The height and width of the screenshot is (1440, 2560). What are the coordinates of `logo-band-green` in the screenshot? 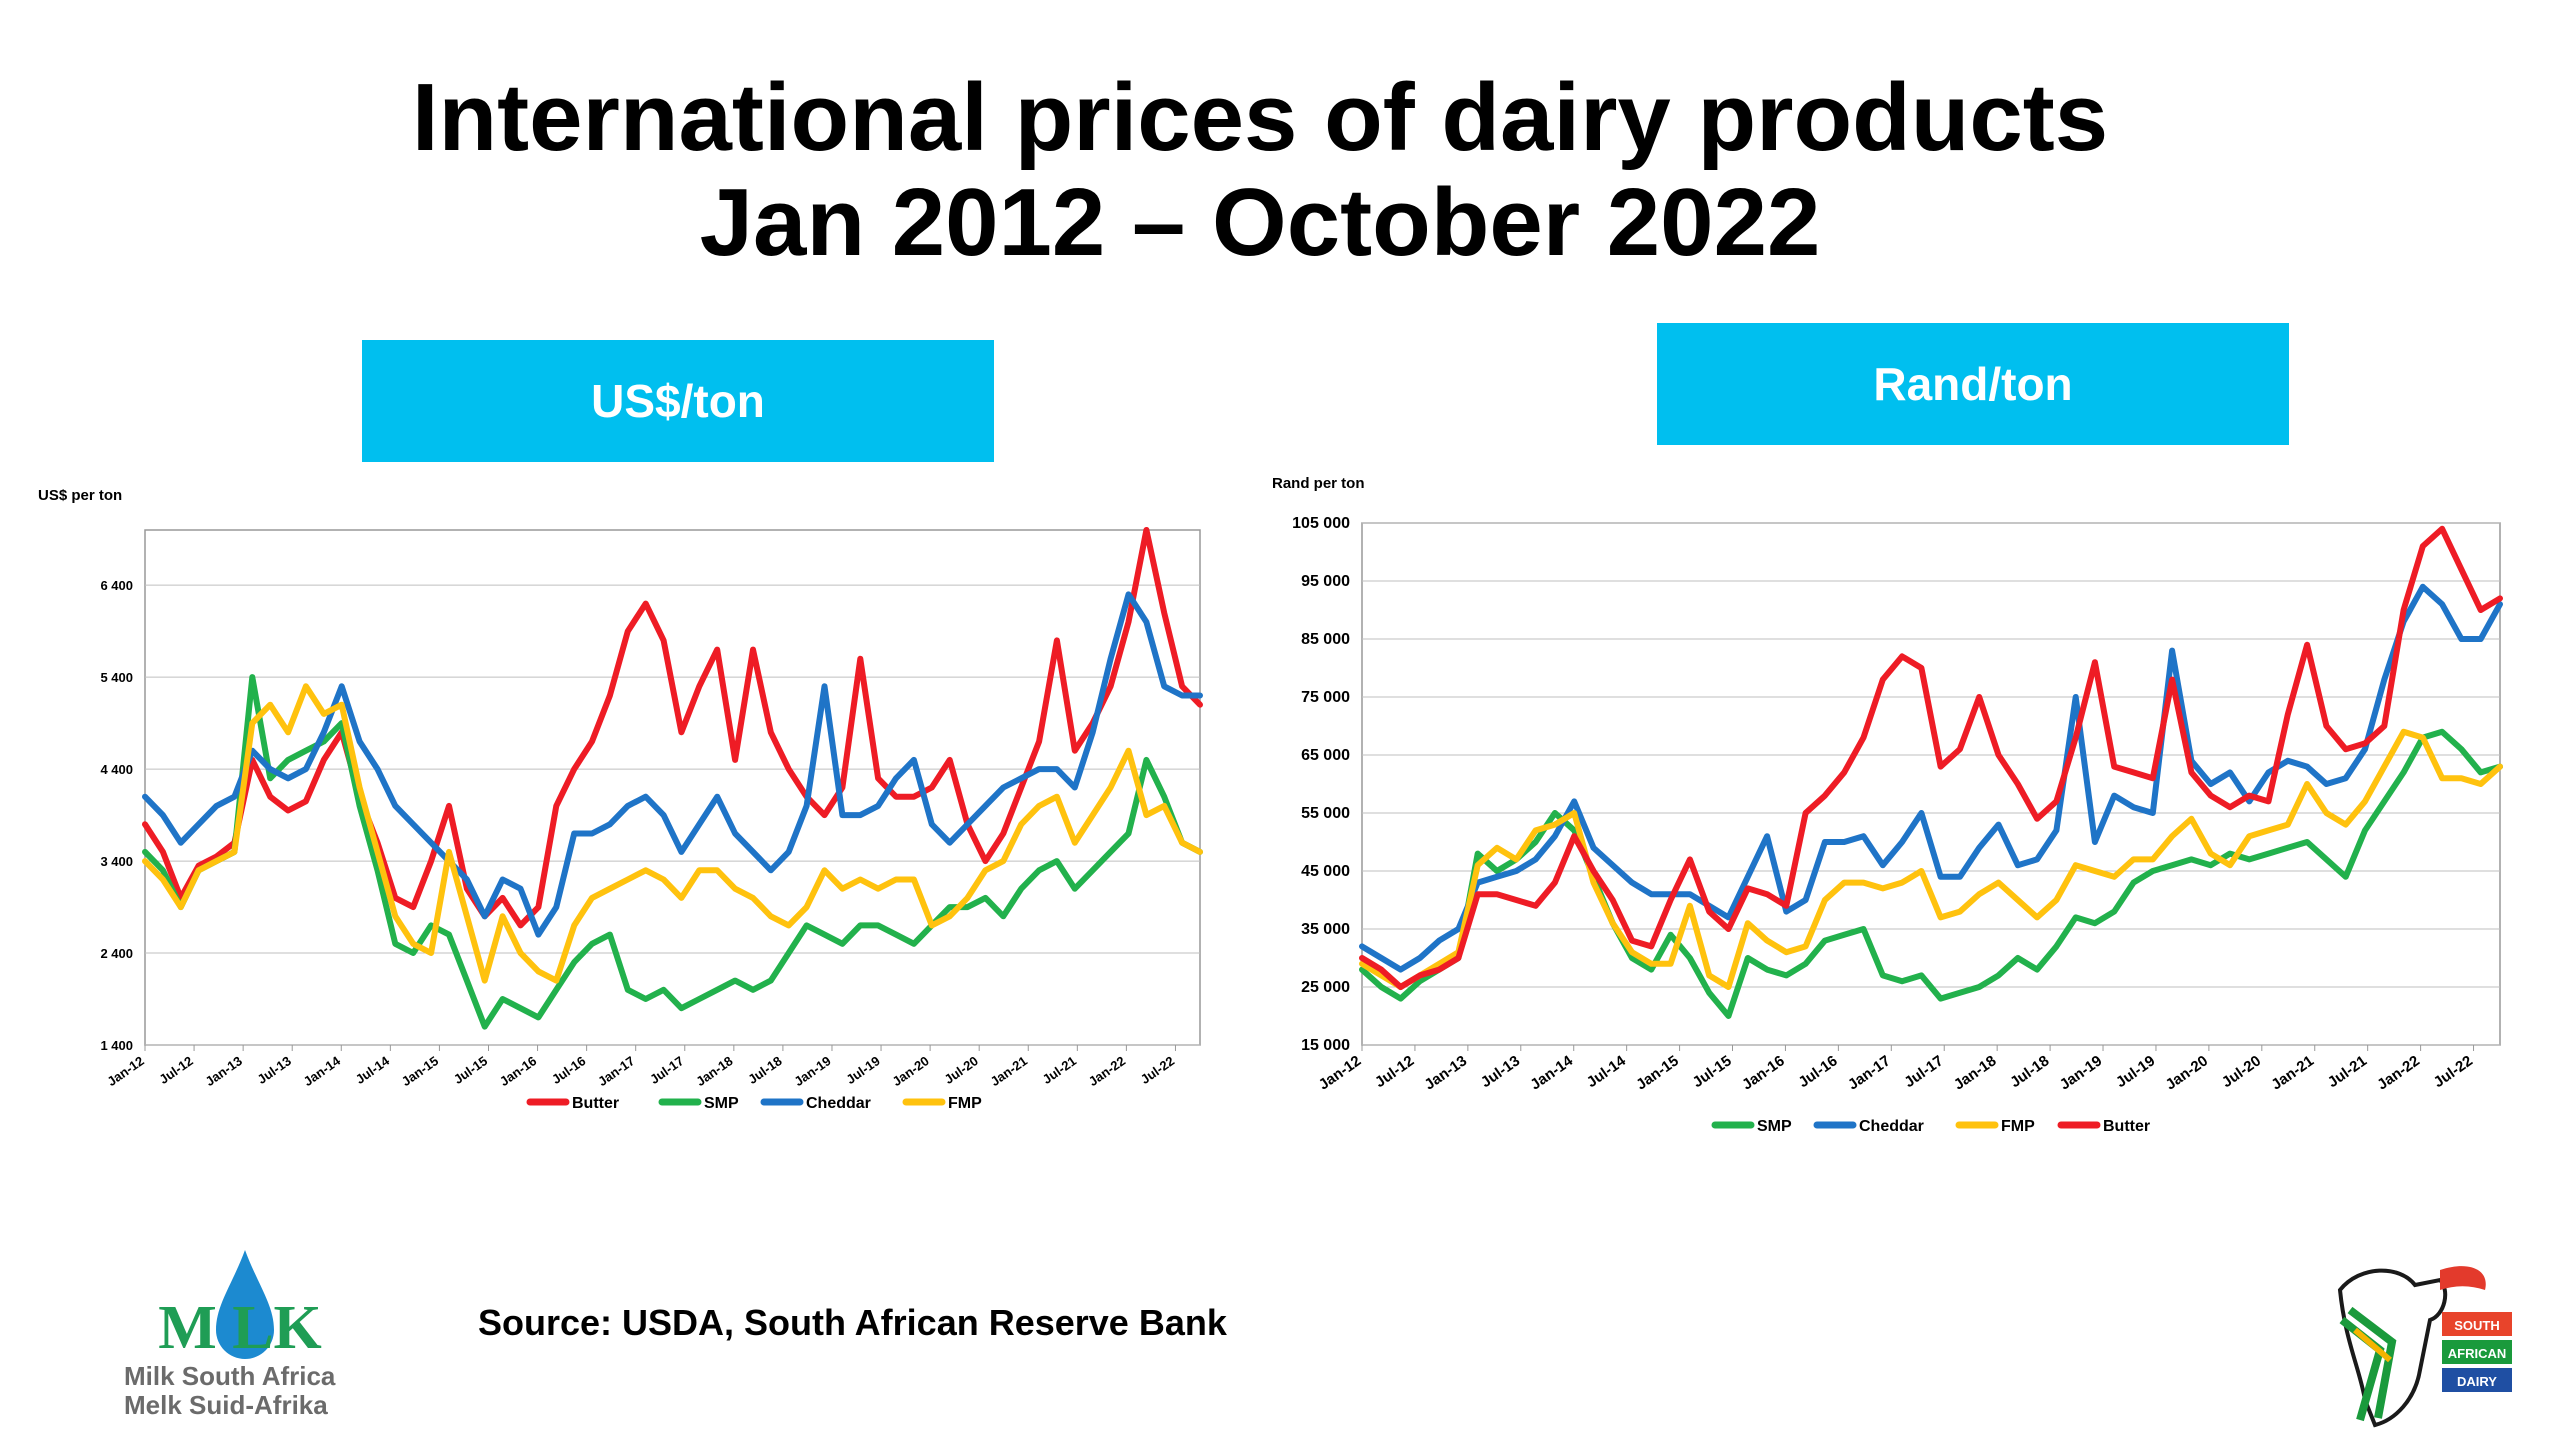 It's located at (2477, 1352).